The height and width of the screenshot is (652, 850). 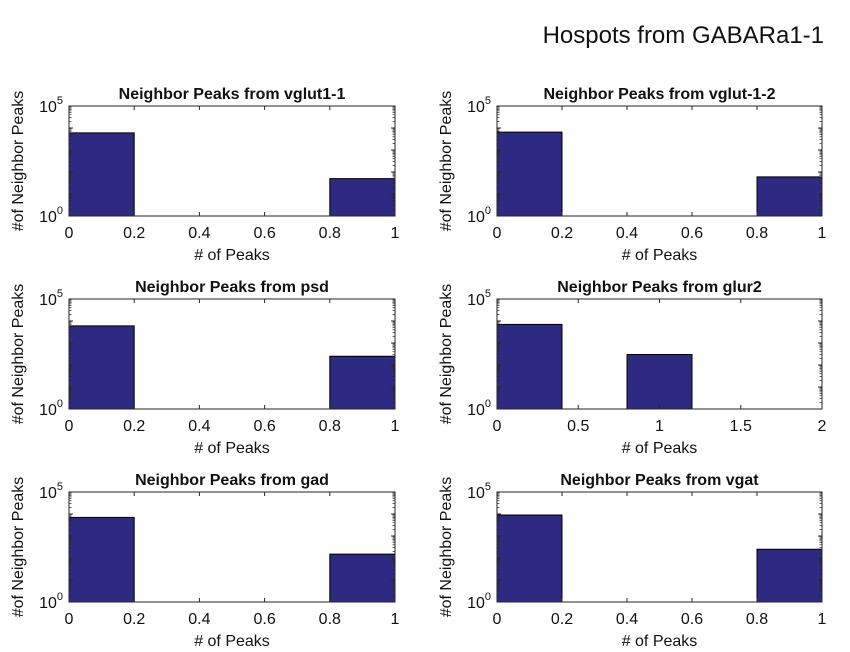 I want to click on subplot-title: Neighbor Peaks from vglut1-1, so click(x=232, y=94).